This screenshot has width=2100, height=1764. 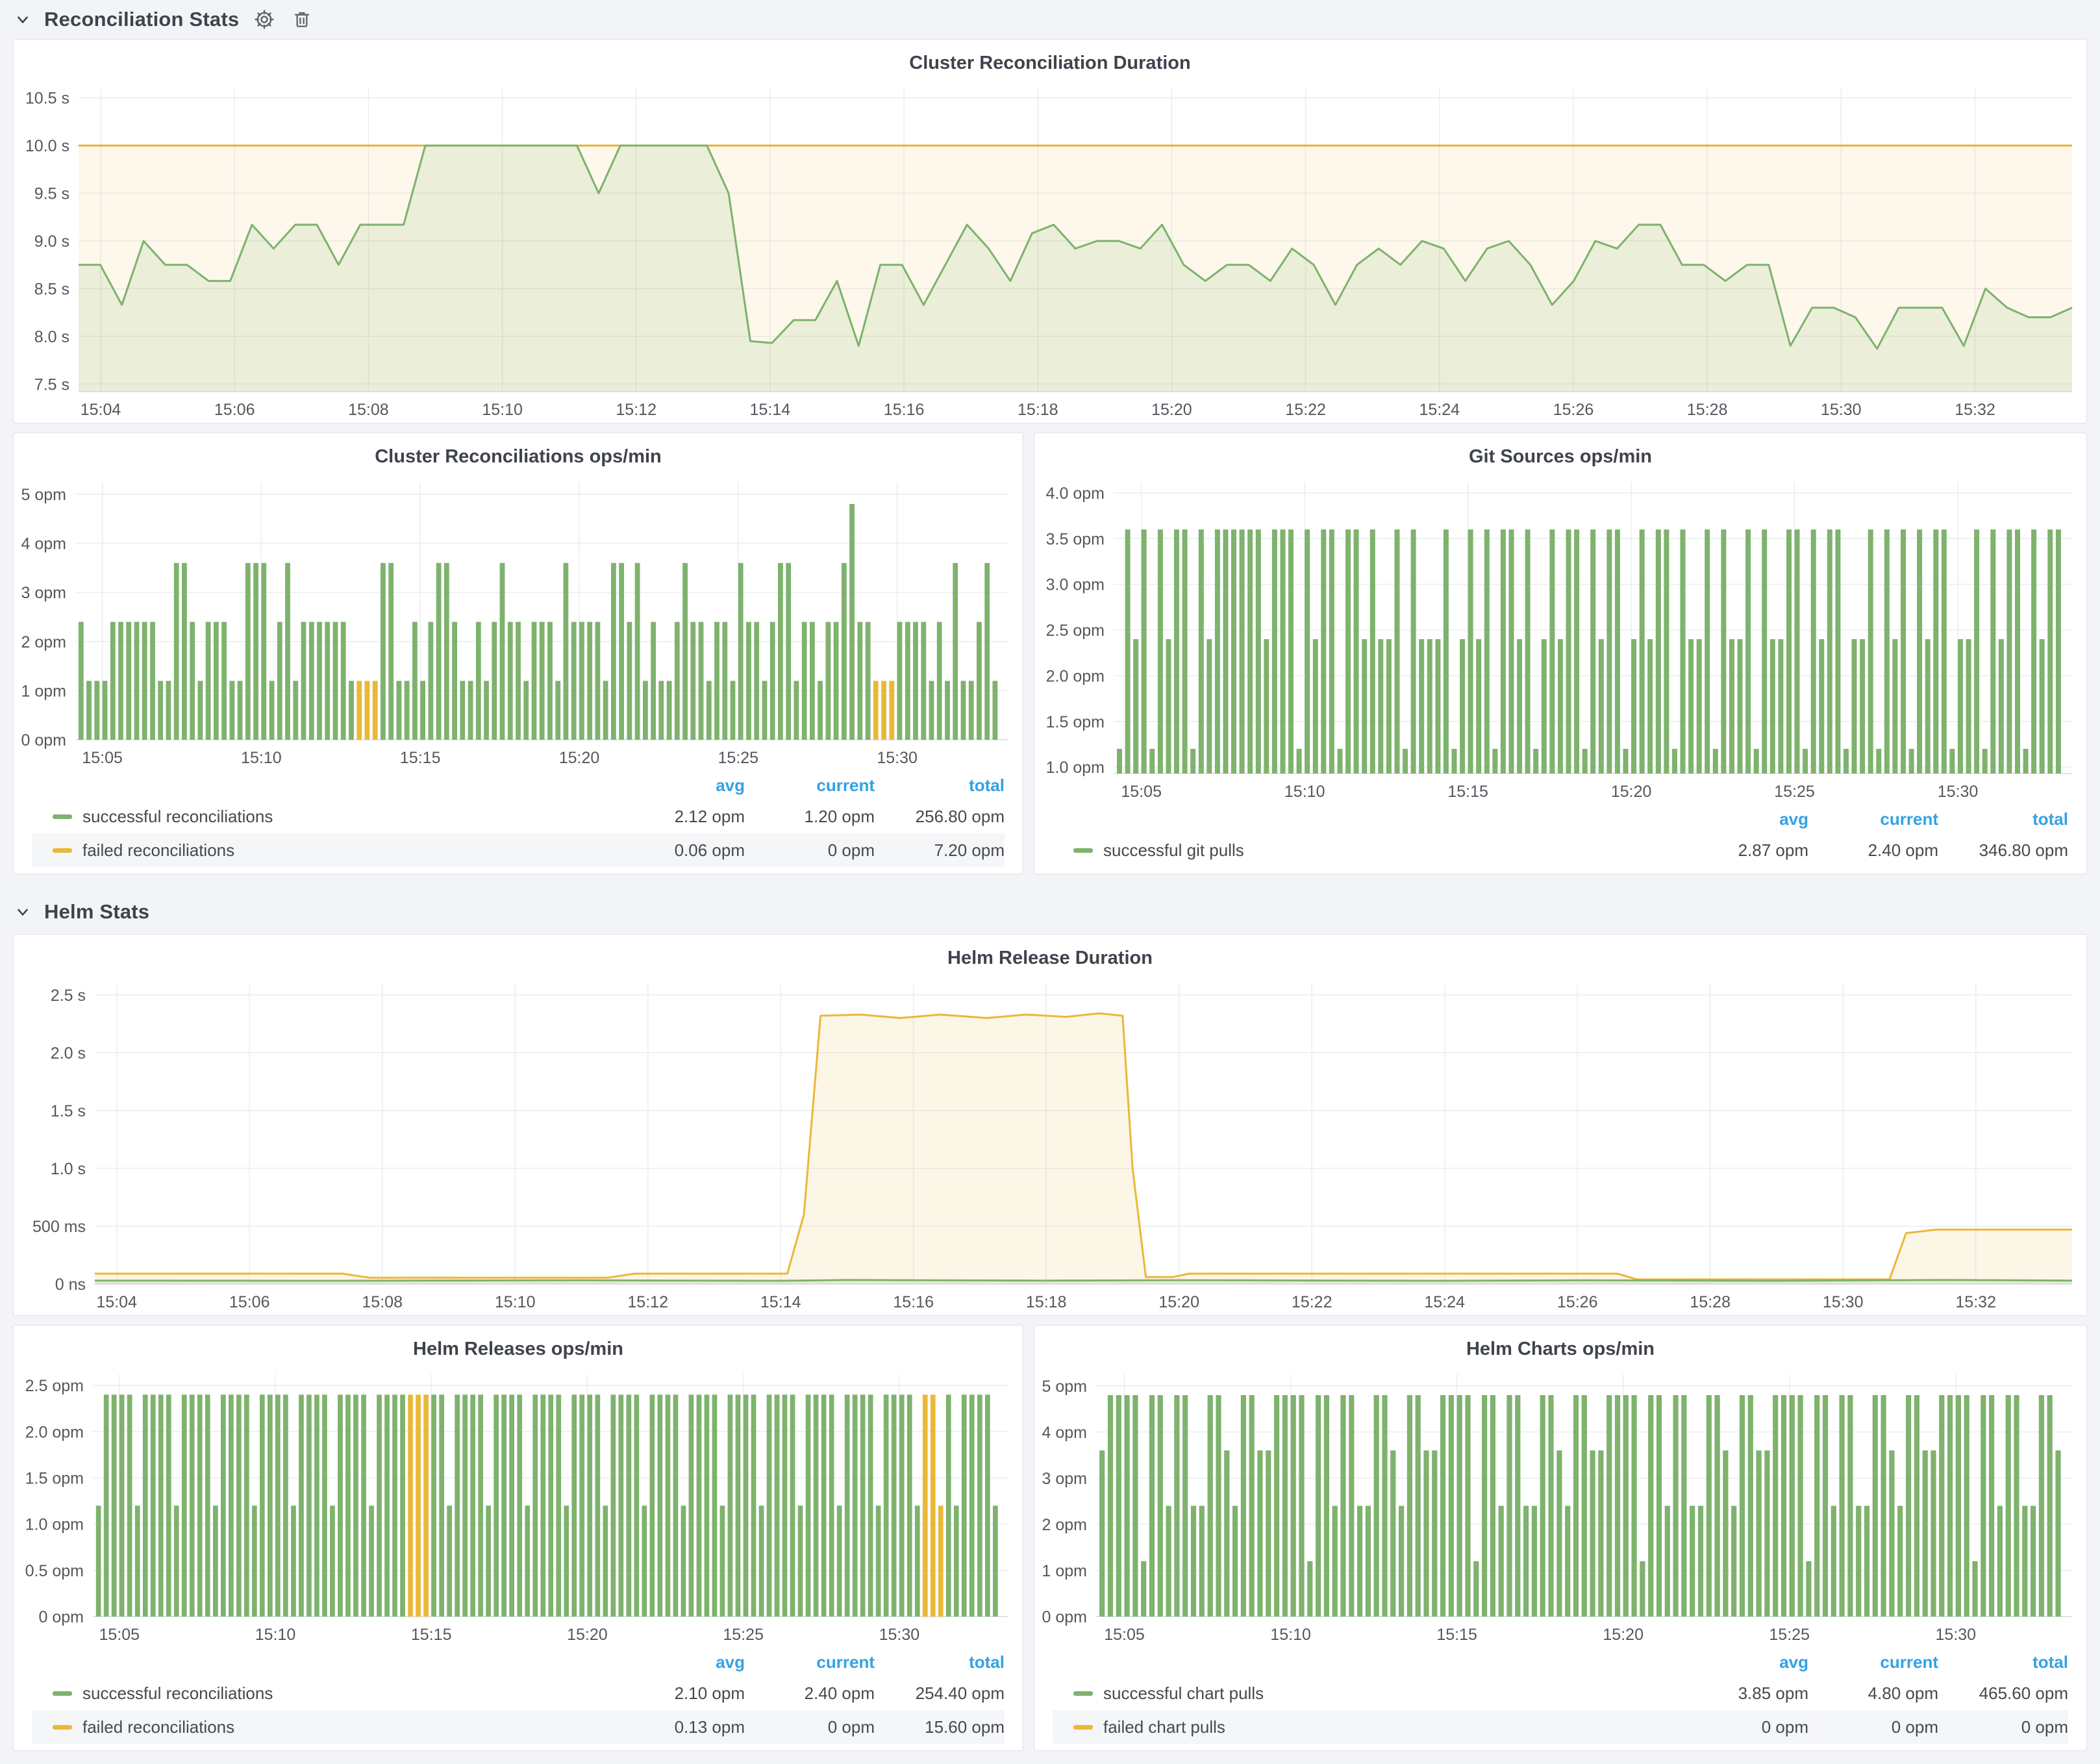 I want to click on legend-total-value: 254.40 opm, so click(x=960, y=1693).